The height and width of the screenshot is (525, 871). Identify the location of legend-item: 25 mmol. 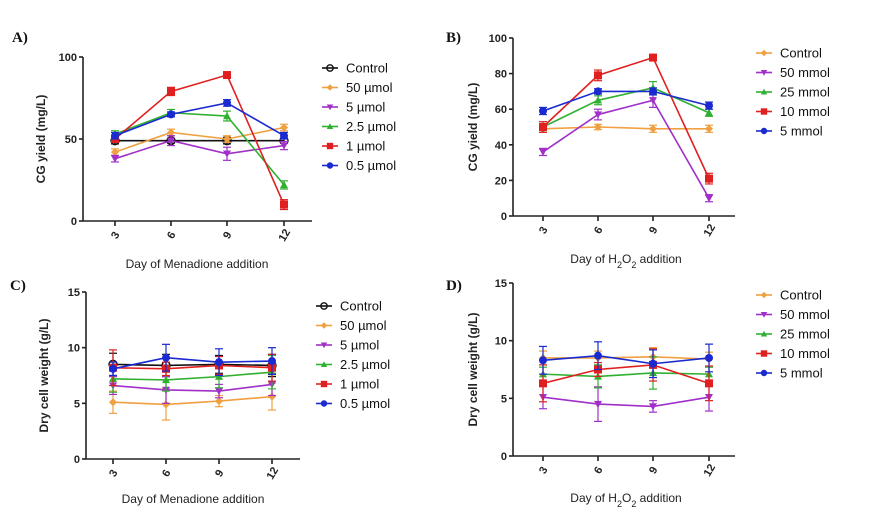
(793, 92).